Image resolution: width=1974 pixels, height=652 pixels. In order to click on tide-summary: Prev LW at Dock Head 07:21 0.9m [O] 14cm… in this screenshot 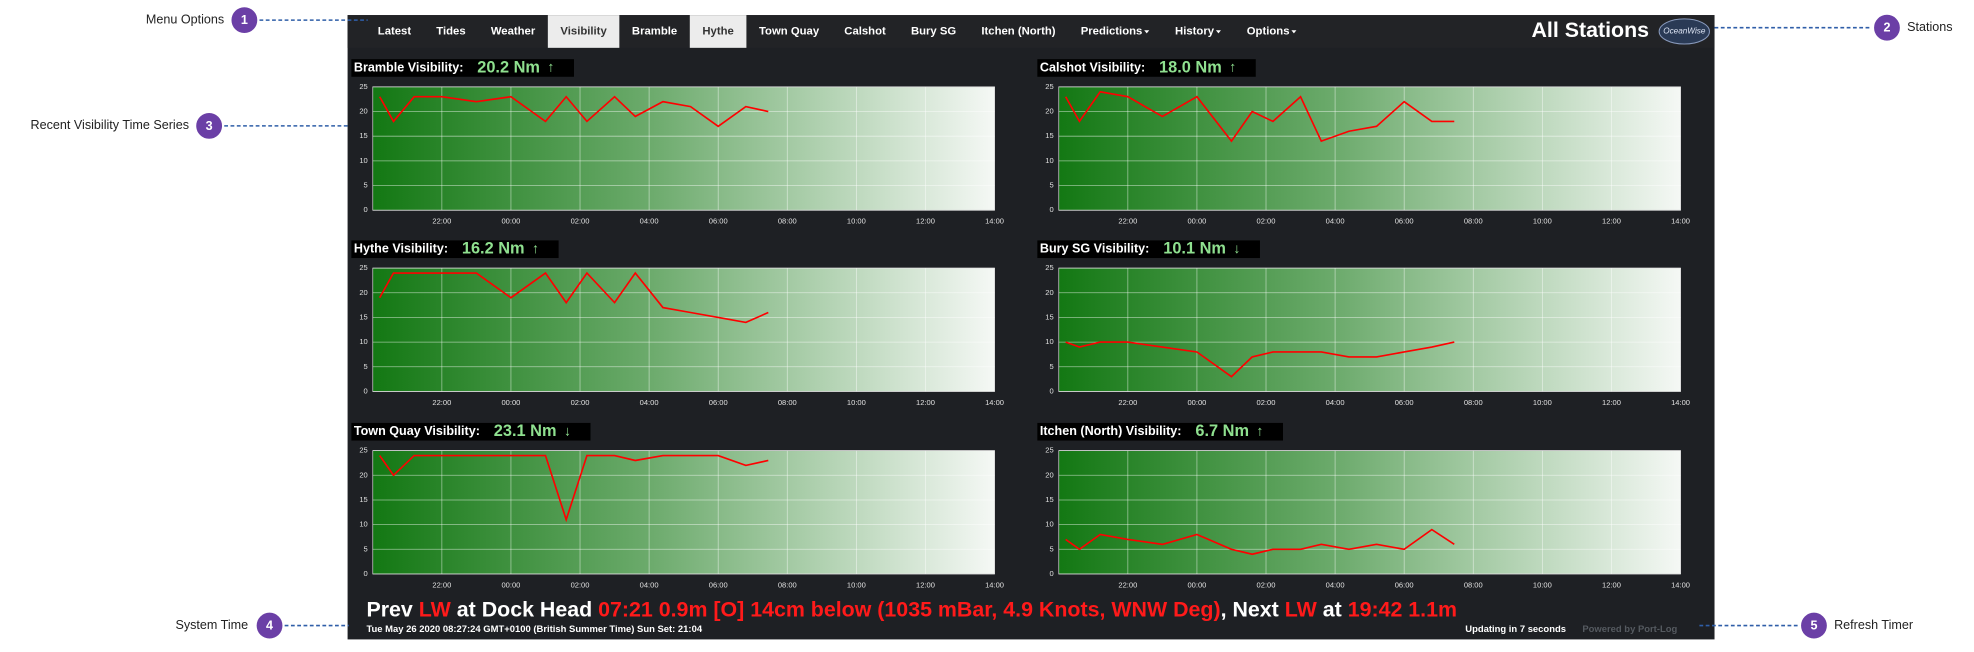, I will do `click(911, 609)`.